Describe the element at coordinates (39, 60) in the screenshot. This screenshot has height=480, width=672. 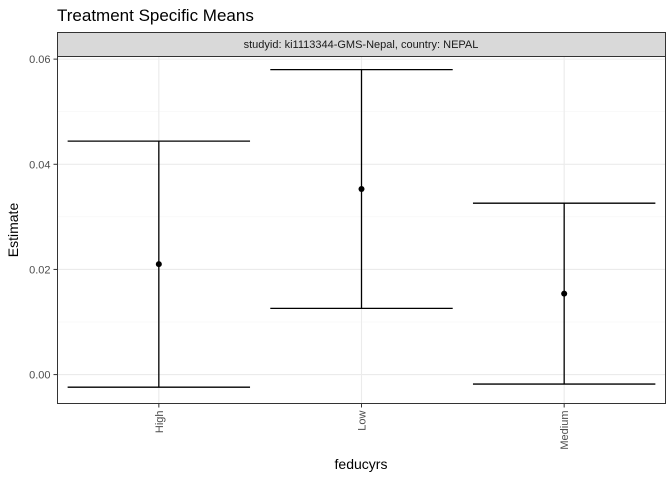
I see `y-tick-label: 0.06` at that location.